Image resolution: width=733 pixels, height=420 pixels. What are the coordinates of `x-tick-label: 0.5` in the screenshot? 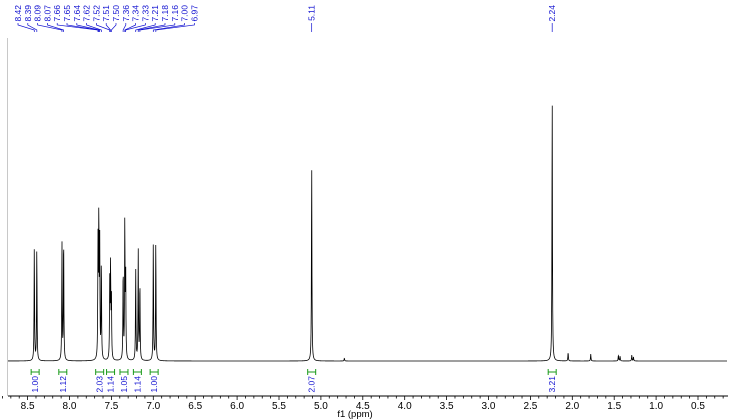 It's located at (698, 406).